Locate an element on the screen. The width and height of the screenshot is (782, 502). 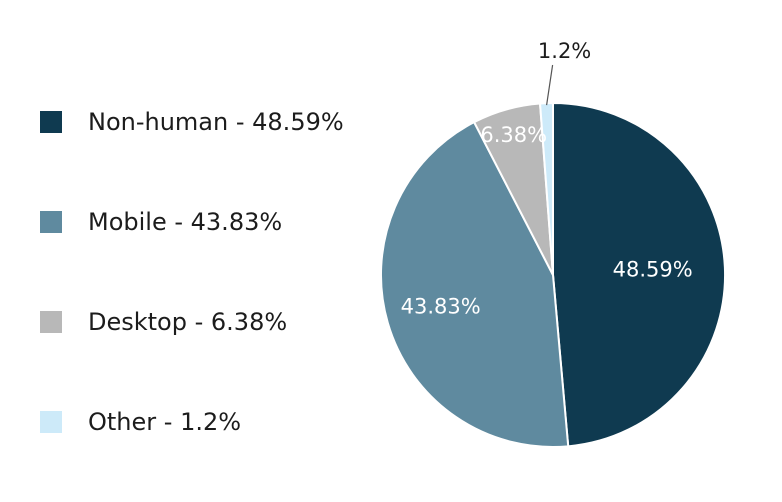
data-label-other: 1.2% is located at coordinates (564, 51).